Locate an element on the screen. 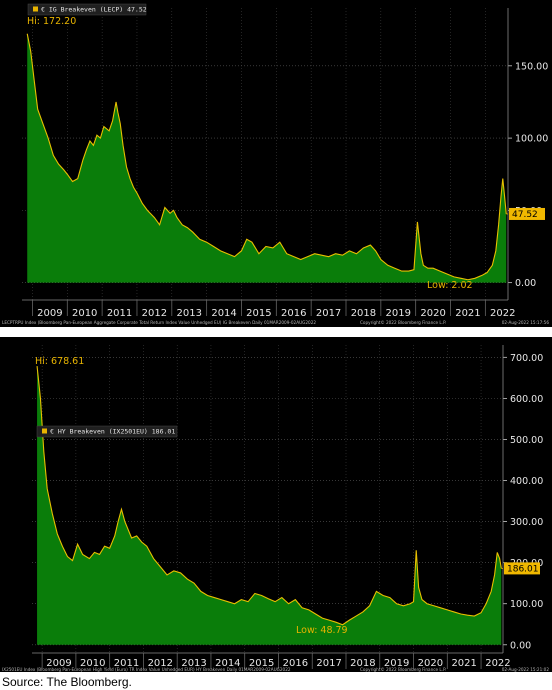 The width and height of the screenshot is (552, 690). ig-last-value-box is located at coordinates (527, 213).